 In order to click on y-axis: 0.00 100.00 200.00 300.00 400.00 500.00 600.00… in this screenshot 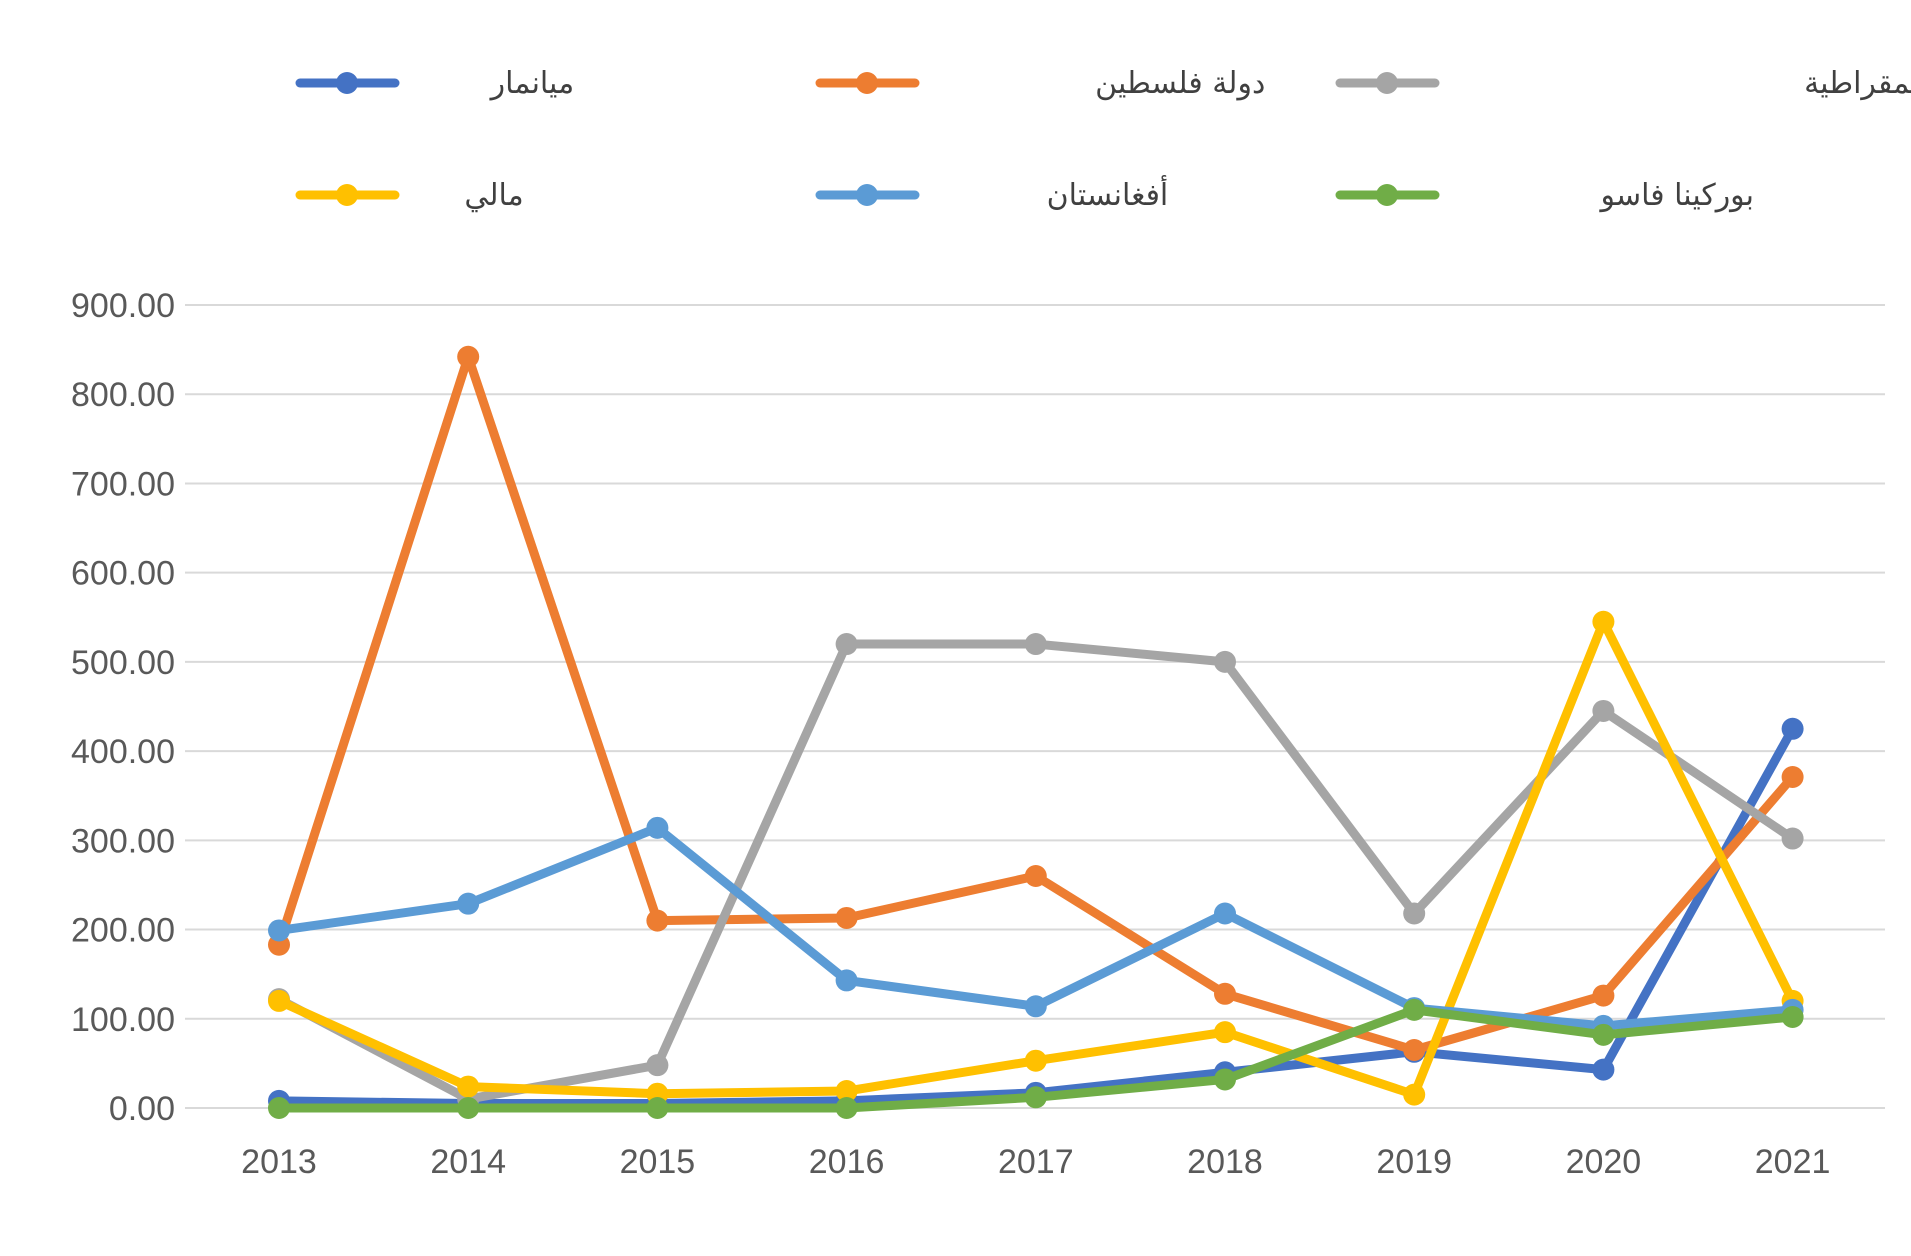, I will do `click(123, 707)`.